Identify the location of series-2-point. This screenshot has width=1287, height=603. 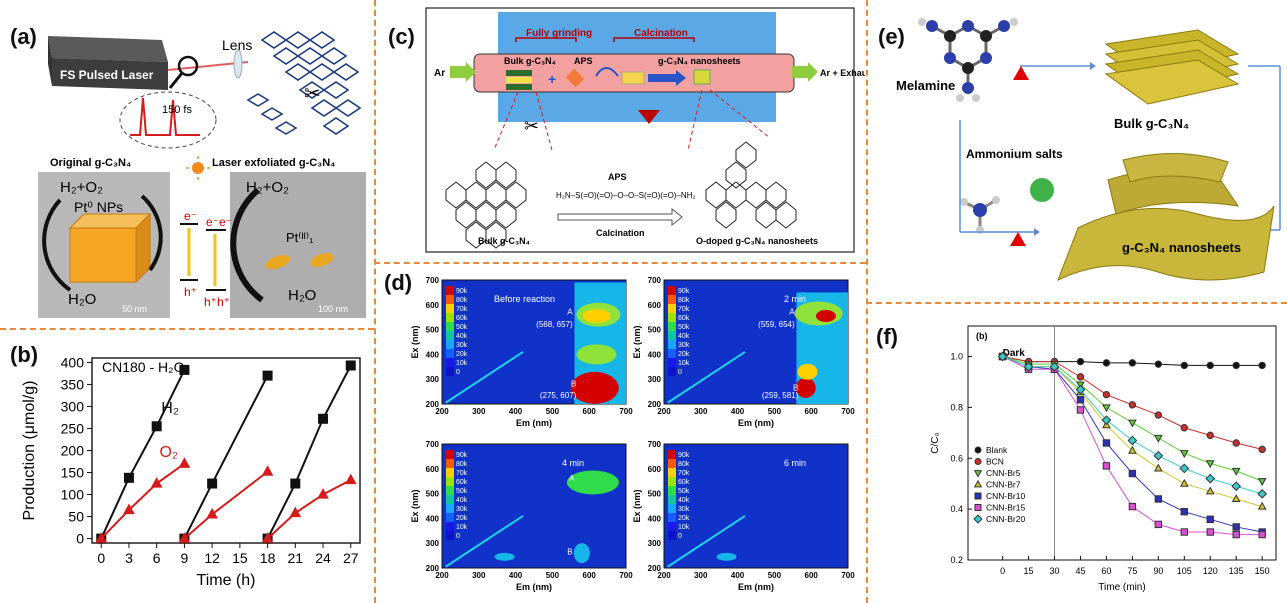
(1132, 423).